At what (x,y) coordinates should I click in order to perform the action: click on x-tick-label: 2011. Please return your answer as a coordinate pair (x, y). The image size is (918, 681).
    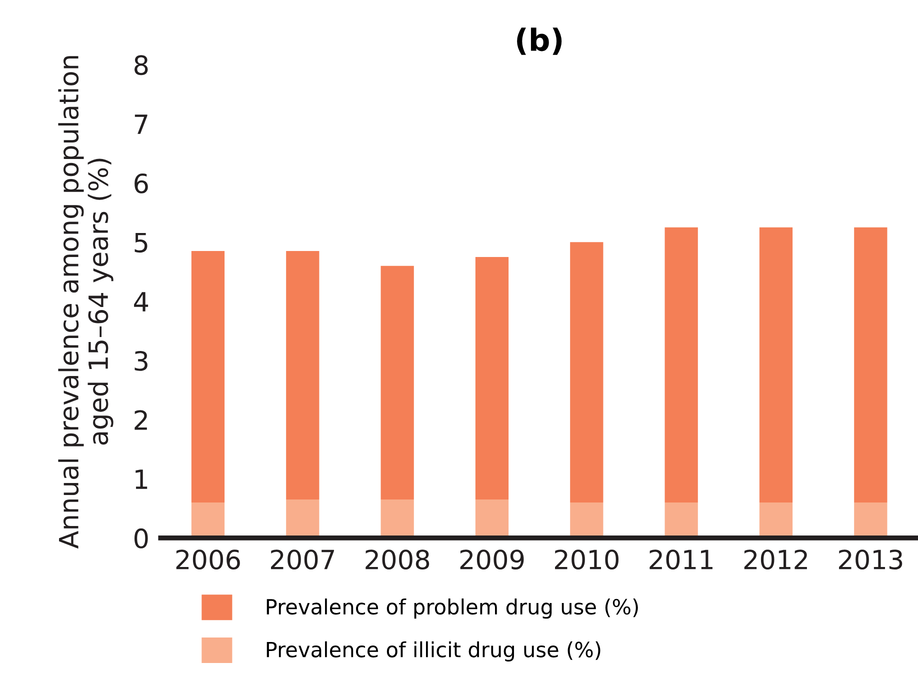
    Looking at the image, I should click on (681, 560).